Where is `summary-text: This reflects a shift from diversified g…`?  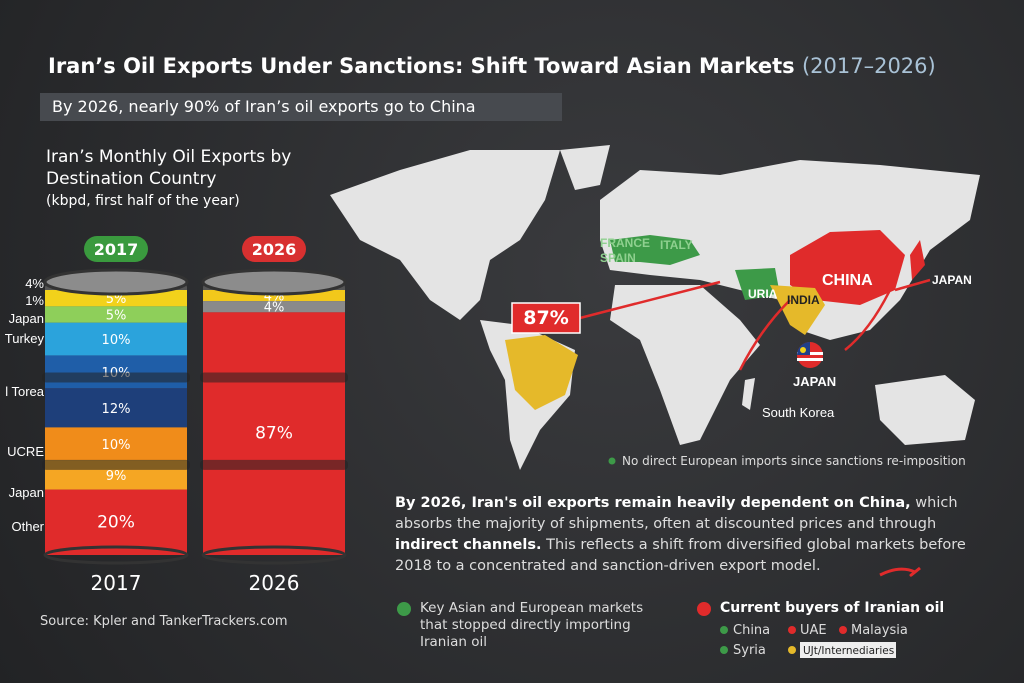 summary-text: This reflects a shift from diversified g… is located at coordinates (680, 555).